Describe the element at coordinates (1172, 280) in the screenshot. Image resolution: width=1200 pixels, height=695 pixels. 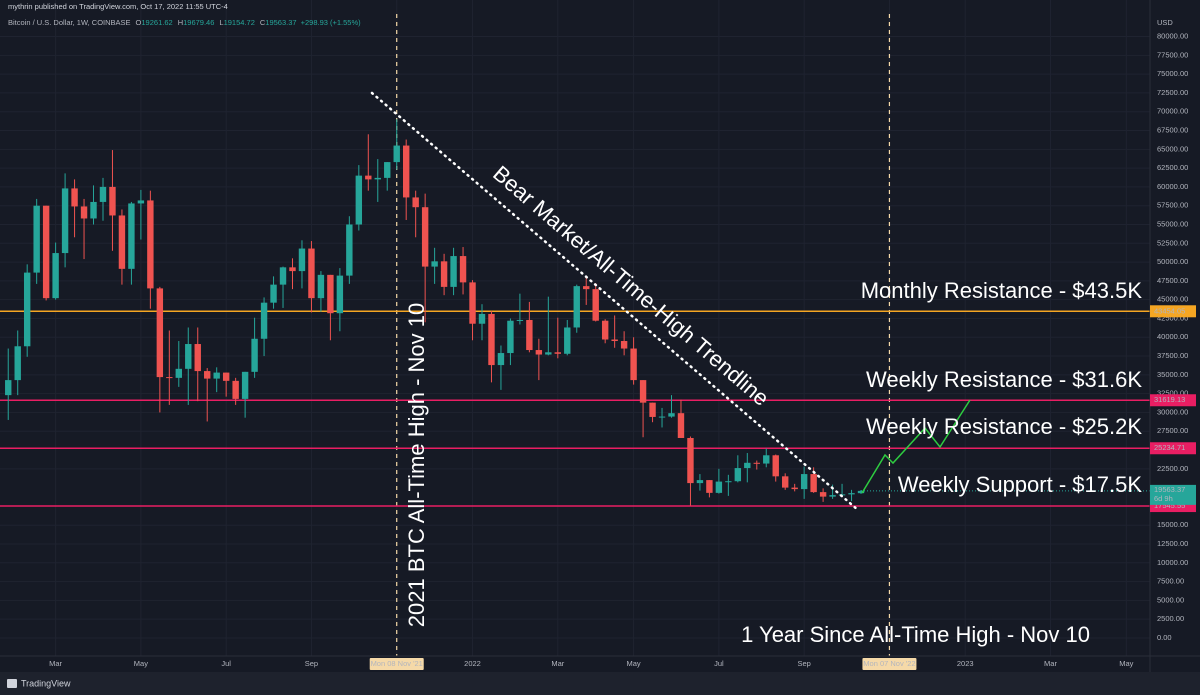
I see `y-tick-label: 47500.00` at that location.